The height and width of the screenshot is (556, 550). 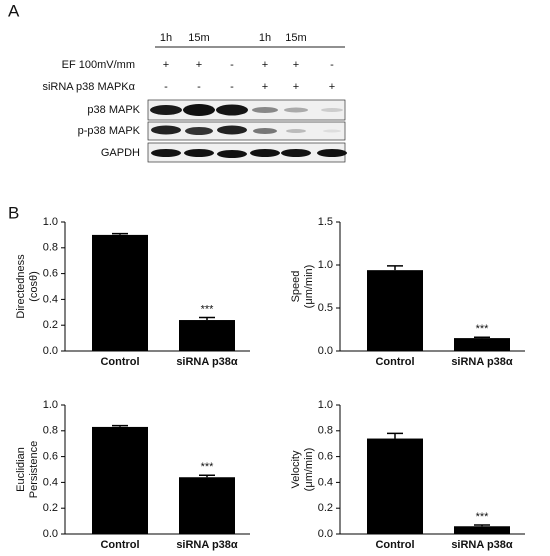 What do you see at coordinates (21, 286) in the screenshot?
I see `y-axis-label: Directedness` at bounding box center [21, 286].